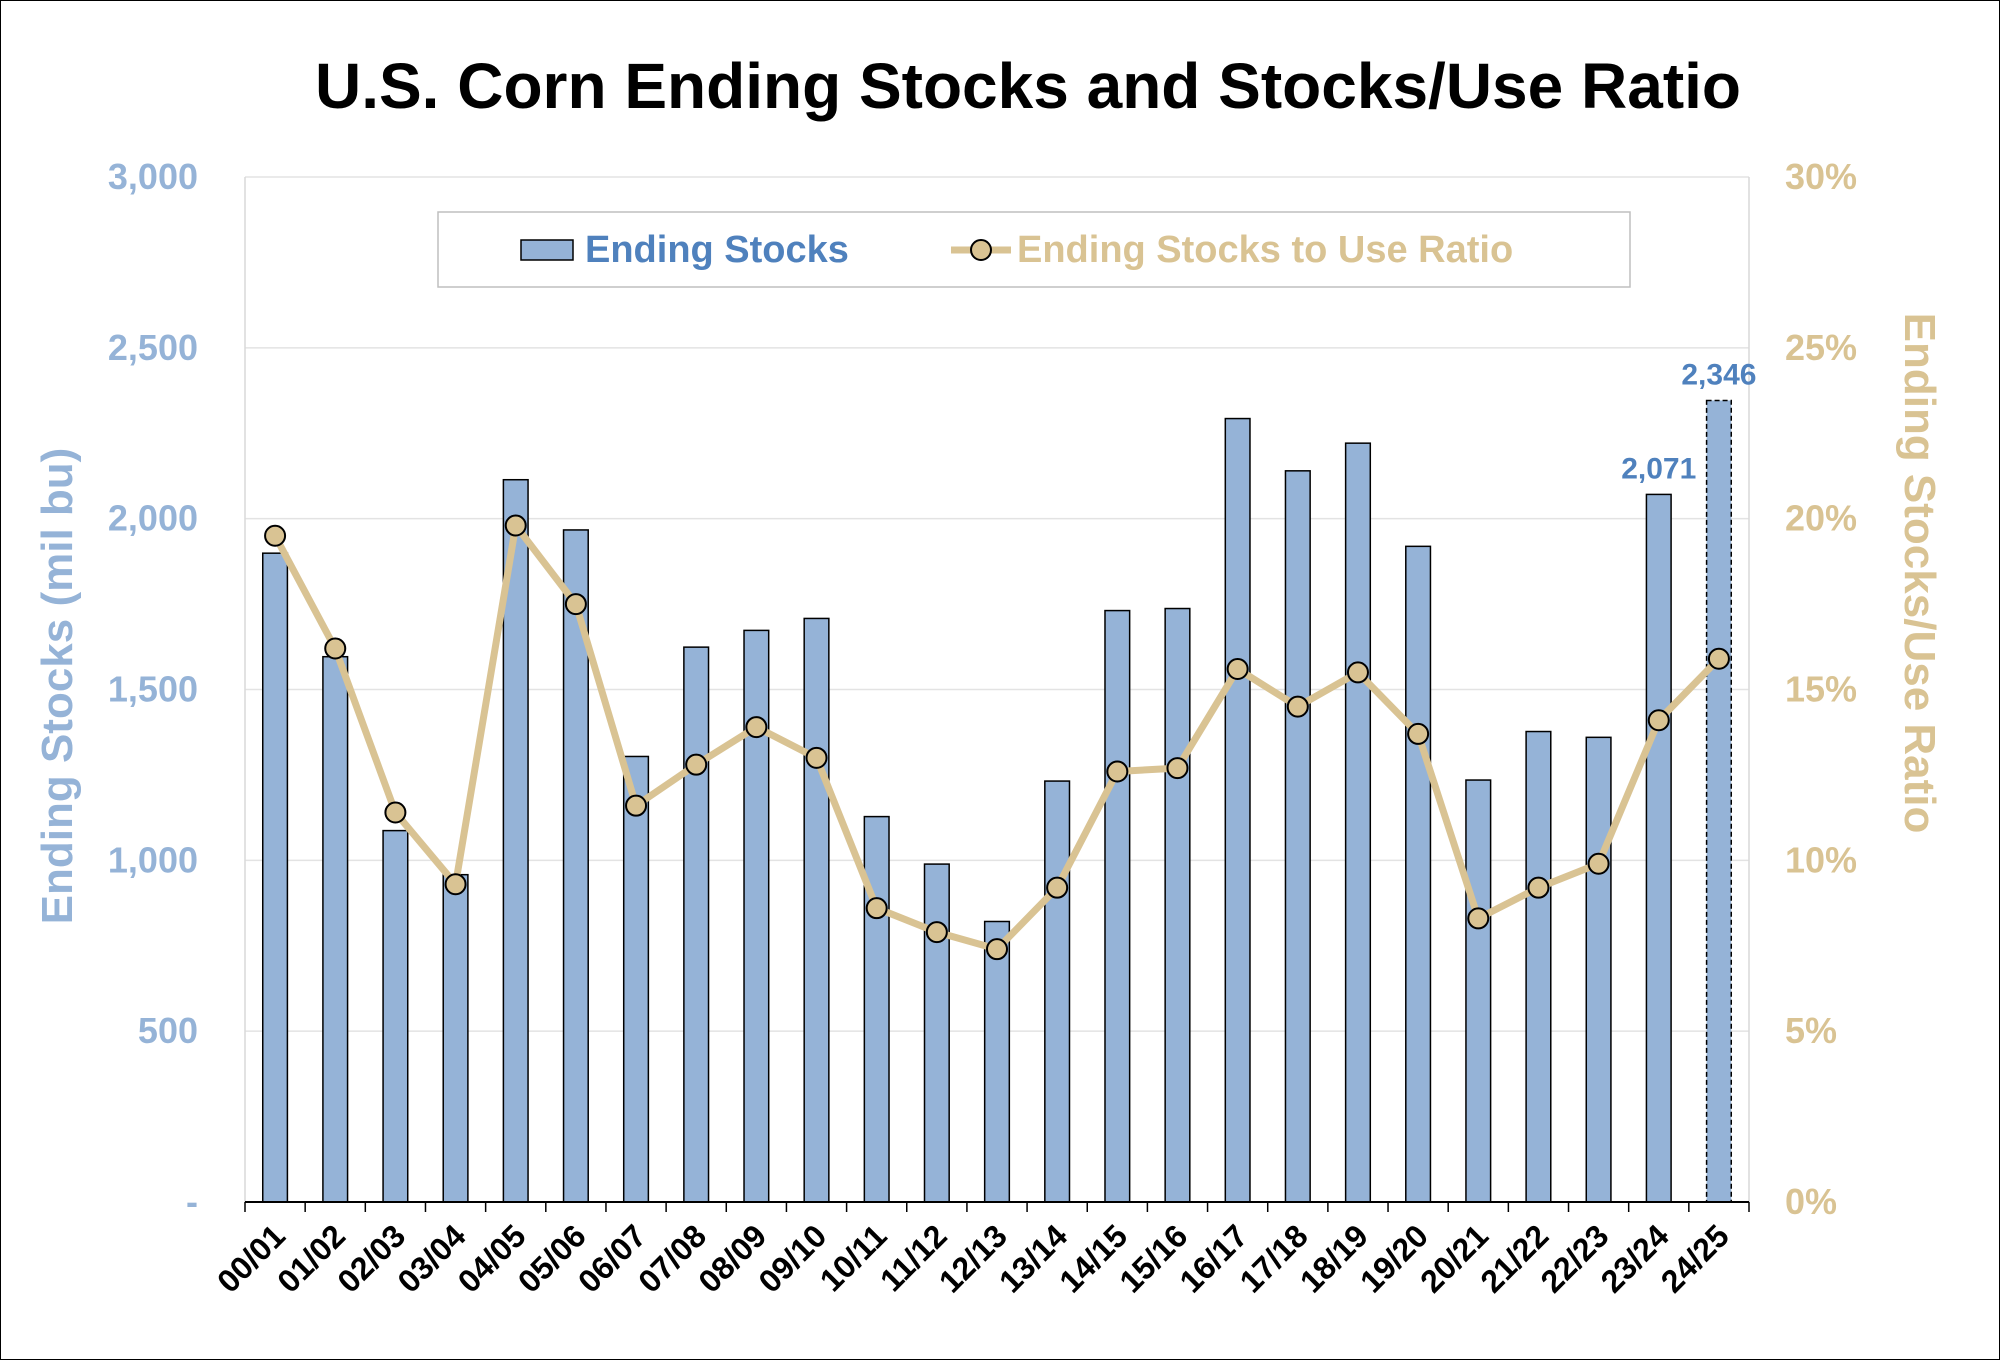 This screenshot has width=2000, height=1360. I want to click on y-tick-label-right: 30%, so click(1821, 176).